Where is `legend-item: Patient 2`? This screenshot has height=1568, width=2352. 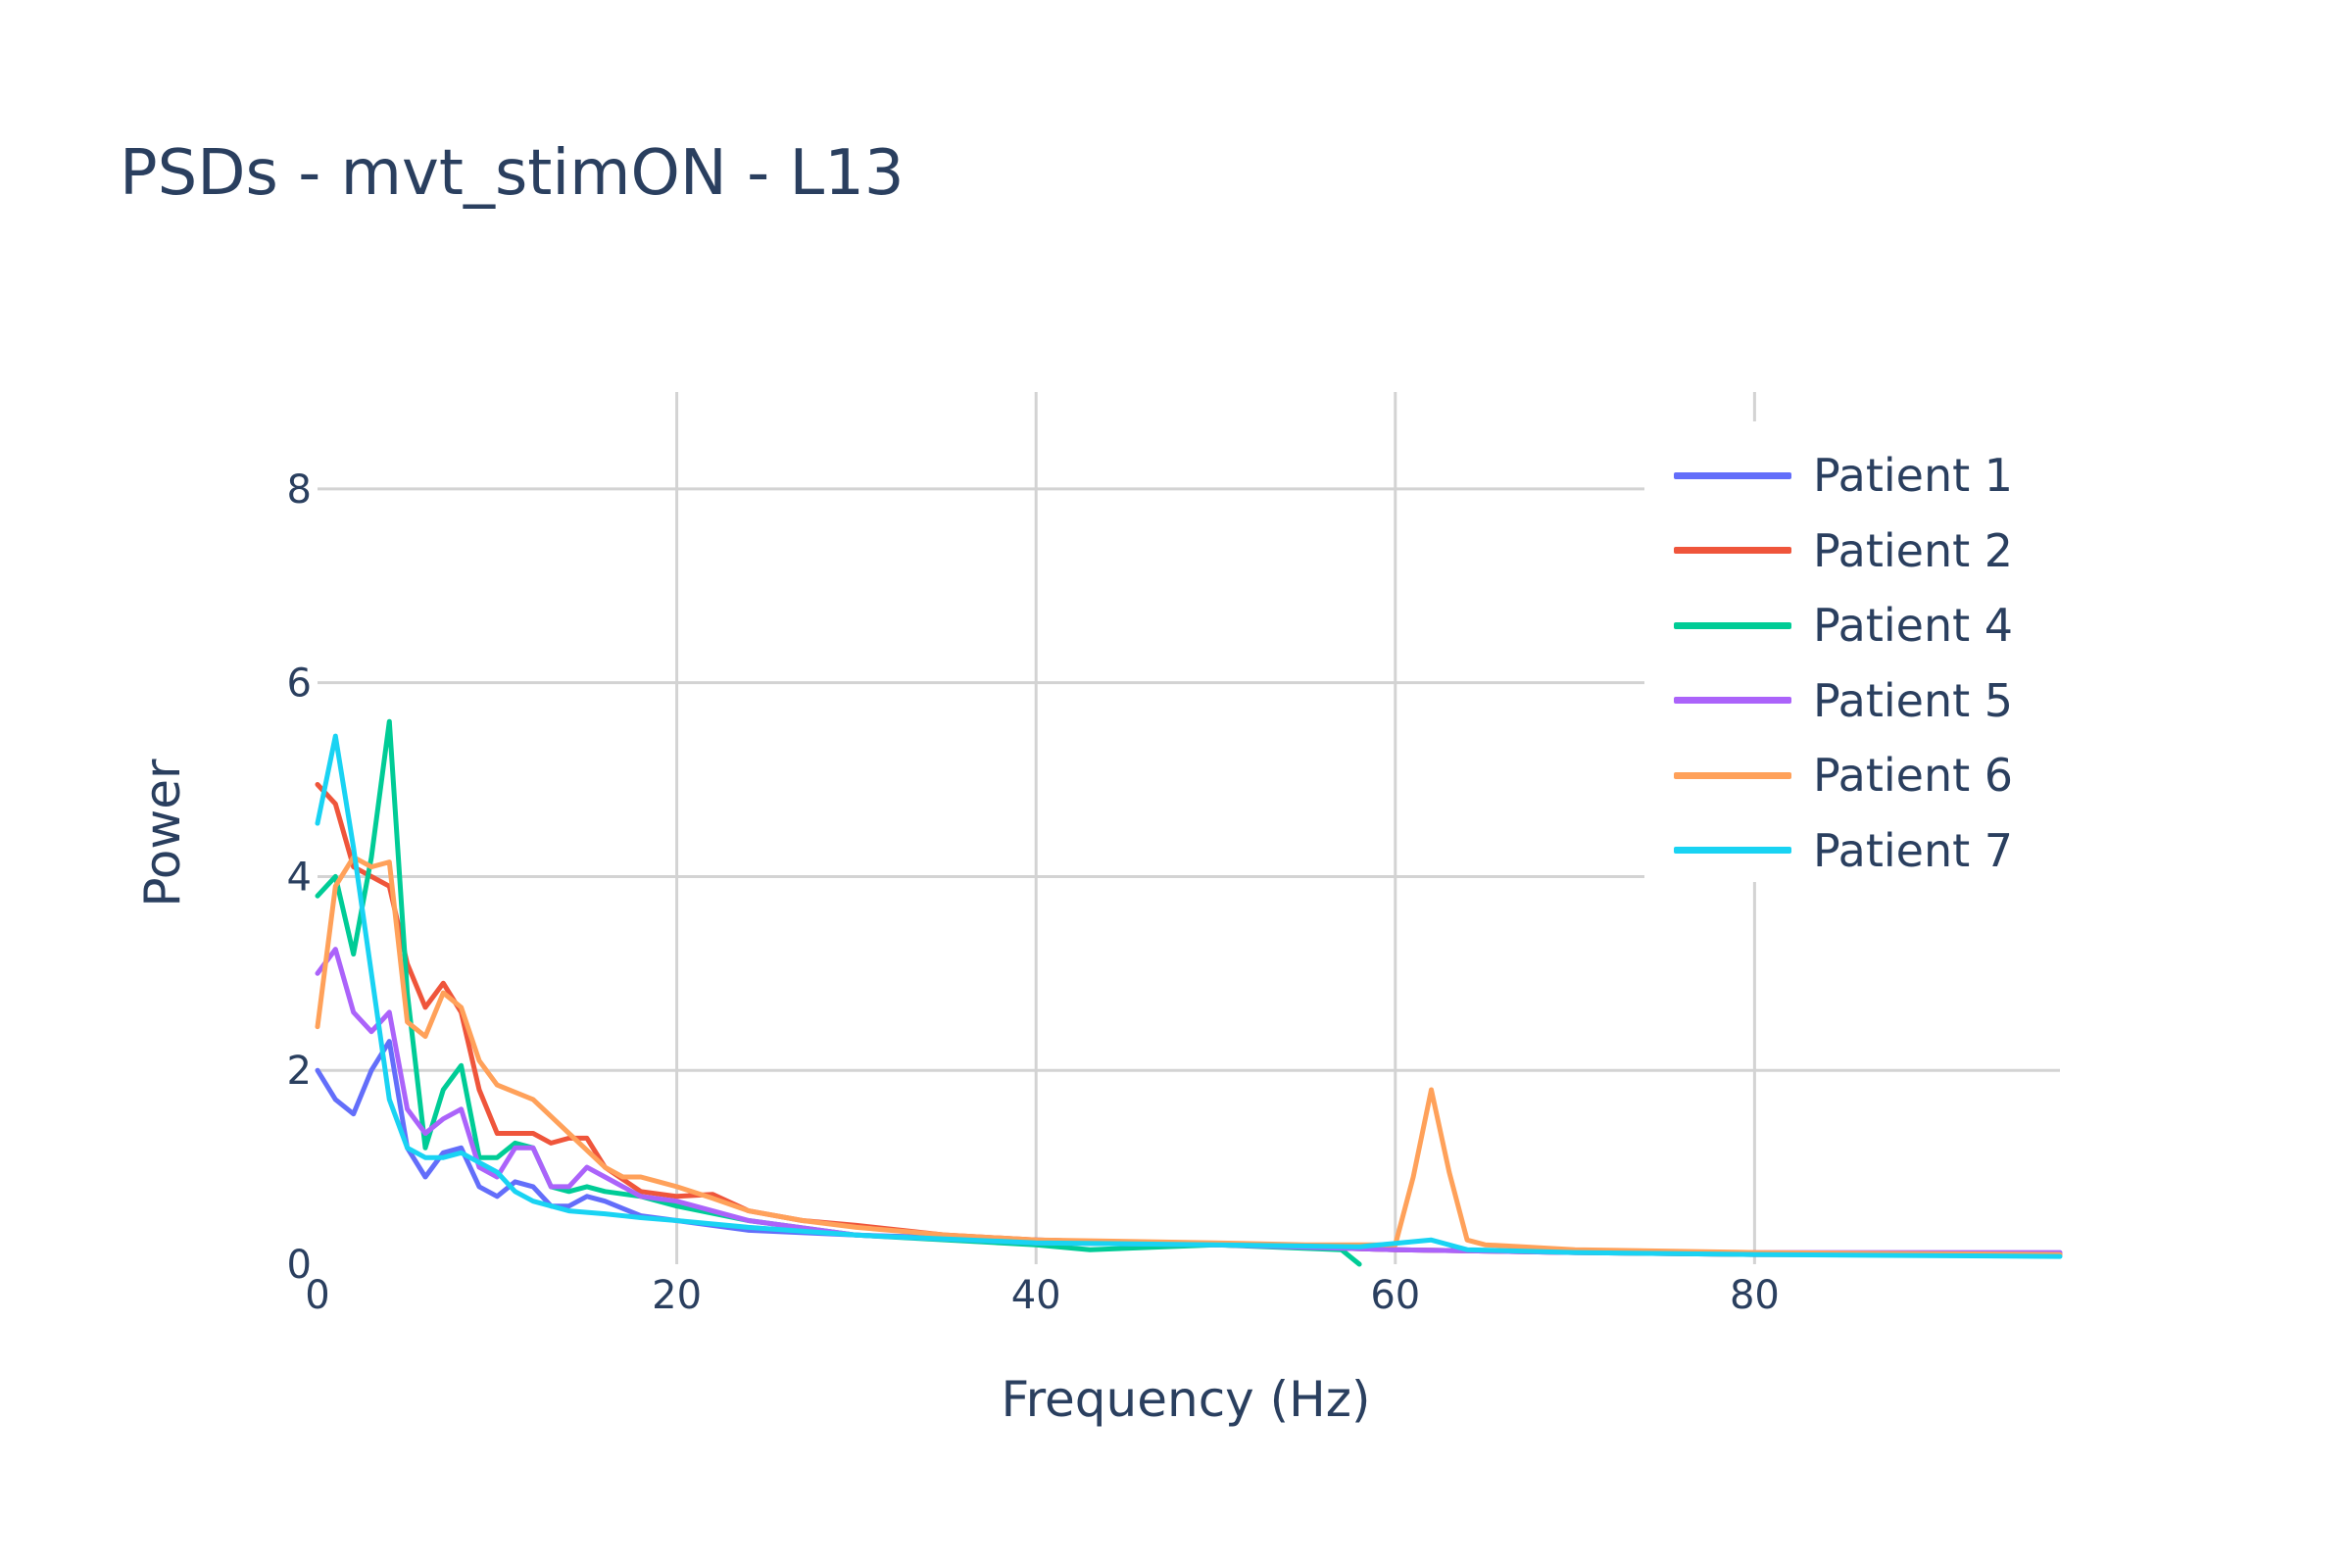
legend-item: Patient 2 is located at coordinates (1843, 550).